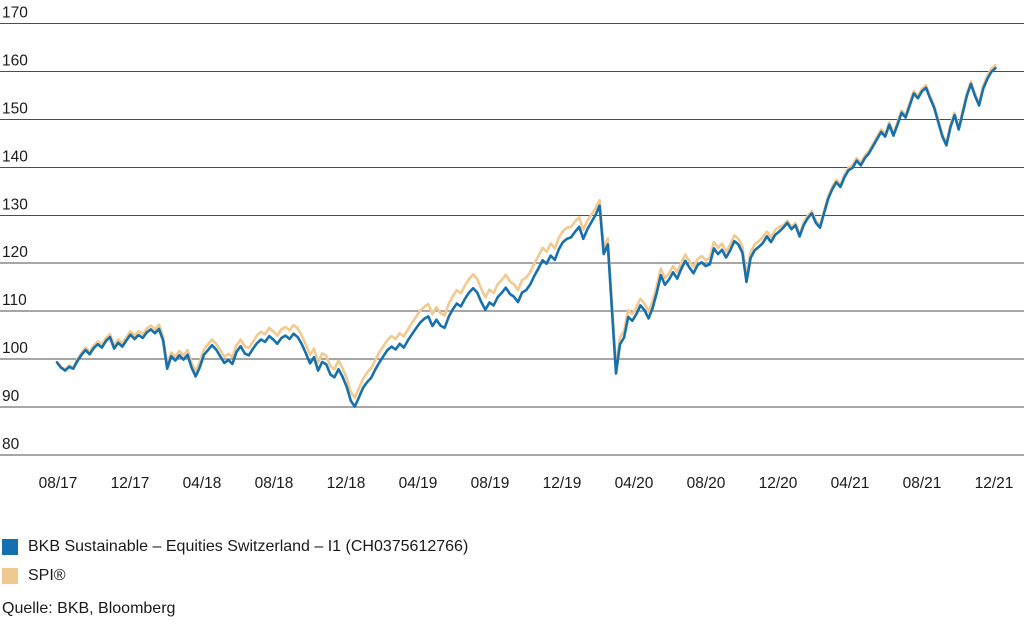 The width and height of the screenshot is (1024, 627). I want to click on x-axis-label: 08/19, so click(490, 483).